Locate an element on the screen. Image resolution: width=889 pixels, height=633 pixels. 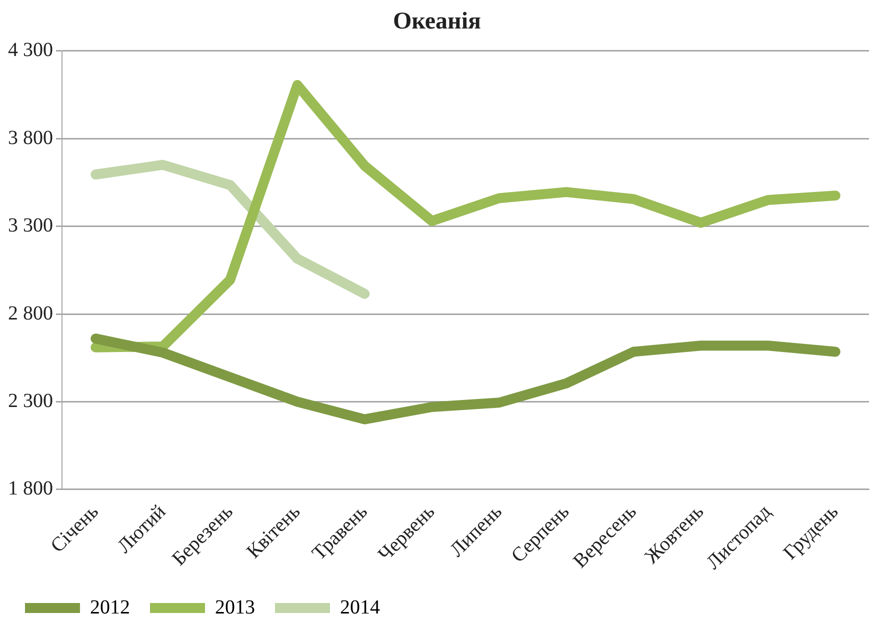
legend-label: 2013 is located at coordinates (235, 607).